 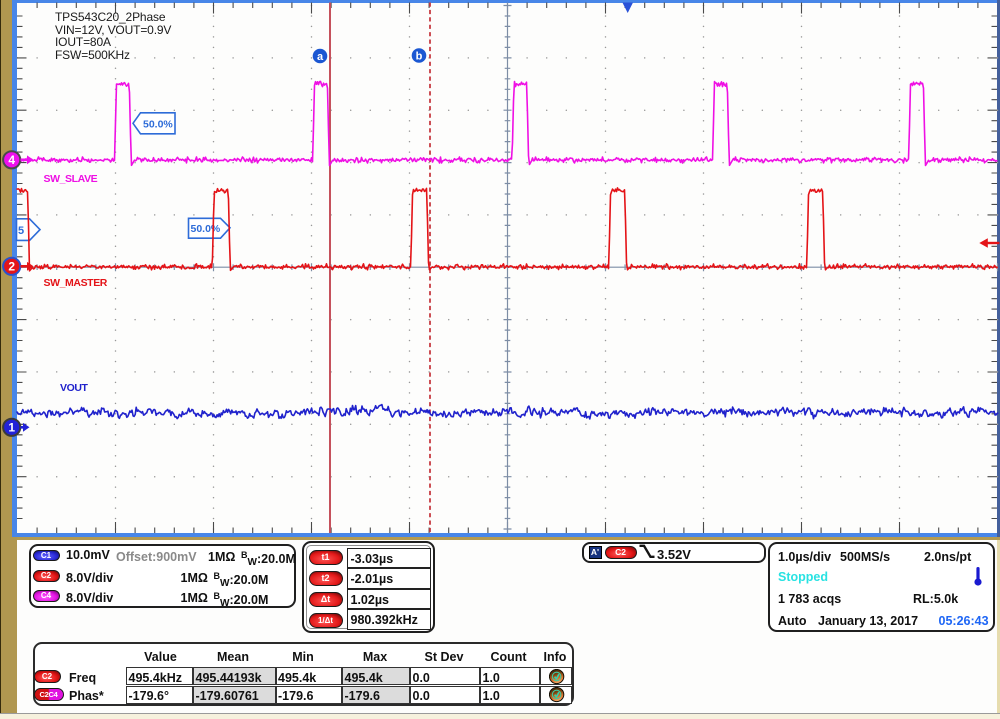 What do you see at coordinates (419, 57) in the screenshot?
I see `svg-text: b` at bounding box center [419, 57].